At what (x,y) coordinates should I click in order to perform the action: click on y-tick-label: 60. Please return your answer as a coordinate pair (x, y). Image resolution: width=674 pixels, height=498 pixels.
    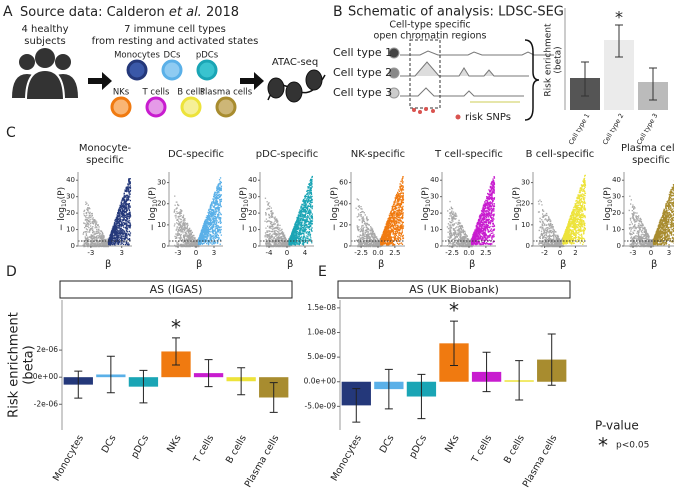
    Looking at the image, I should click on (343, 183).